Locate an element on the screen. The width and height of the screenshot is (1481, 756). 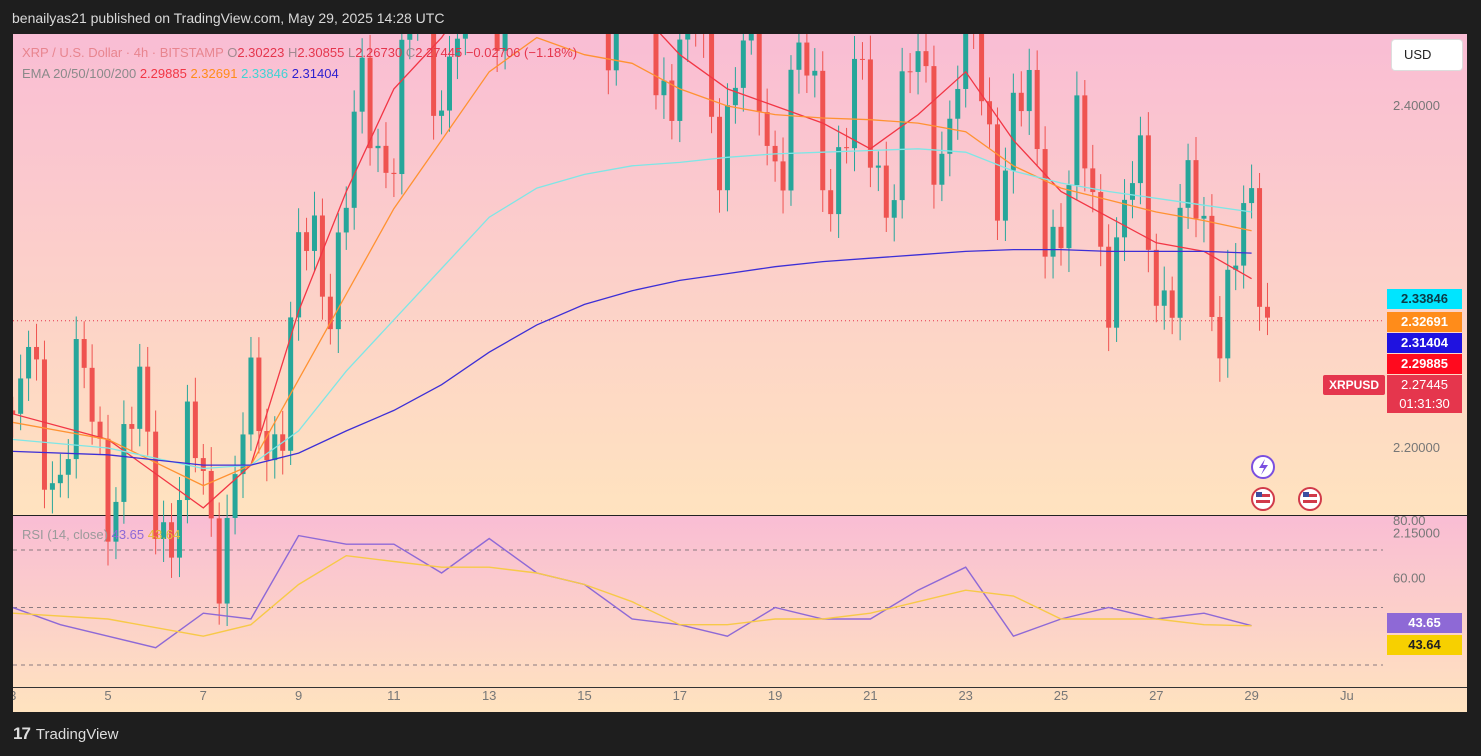
ema100-price-tag: 2.33846 is located at coordinates (1424, 299).